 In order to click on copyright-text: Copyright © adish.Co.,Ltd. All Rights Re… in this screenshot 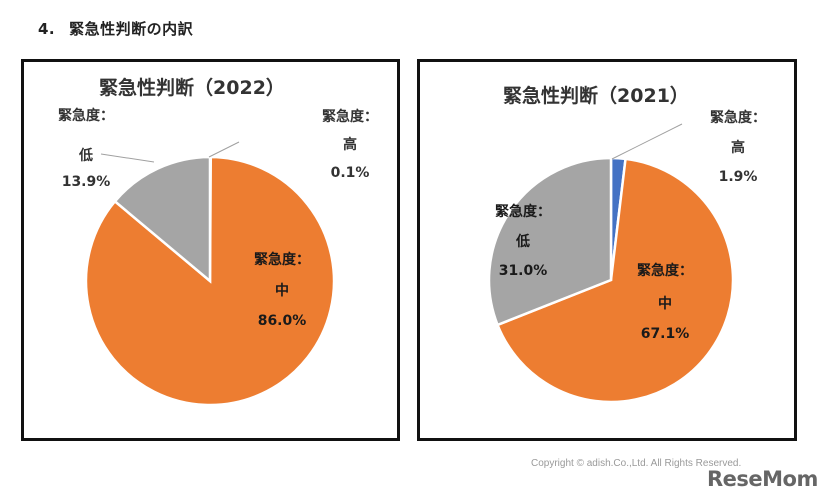, I will do `click(636, 463)`.